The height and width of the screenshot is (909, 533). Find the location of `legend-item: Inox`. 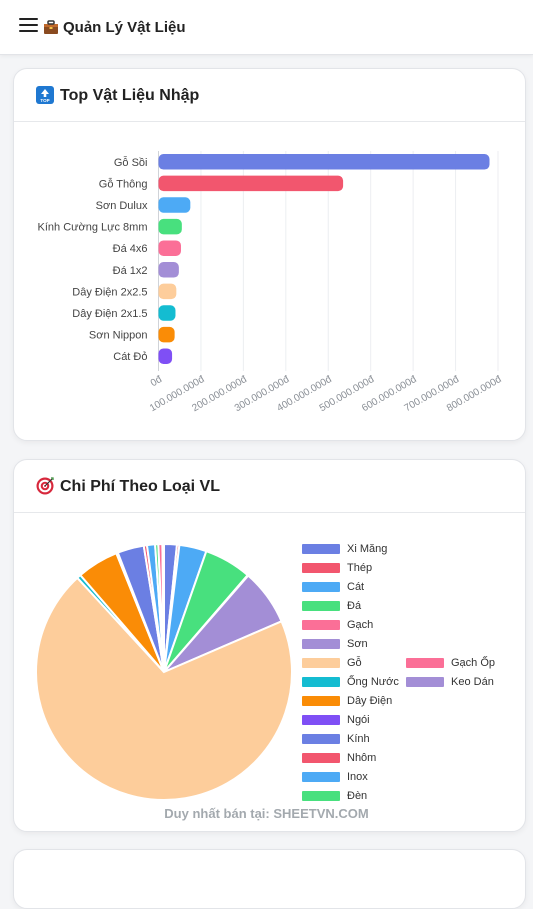

legend-item: Inox is located at coordinates (335, 777).